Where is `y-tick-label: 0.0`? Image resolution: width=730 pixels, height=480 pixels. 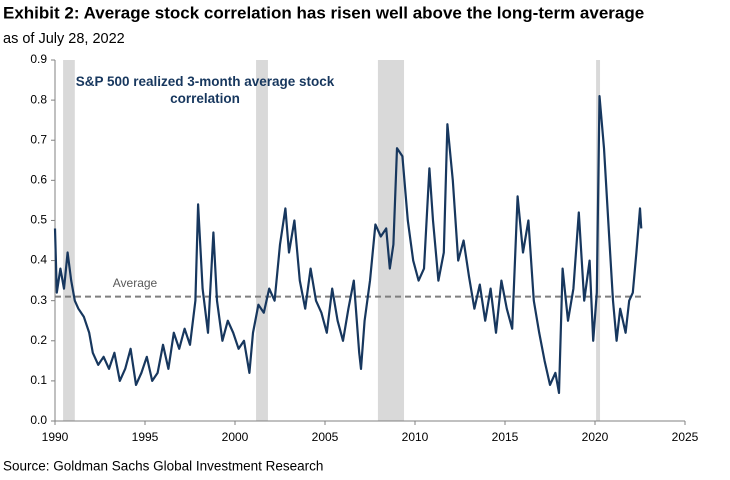
y-tick-label: 0.0 is located at coordinates (38, 420).